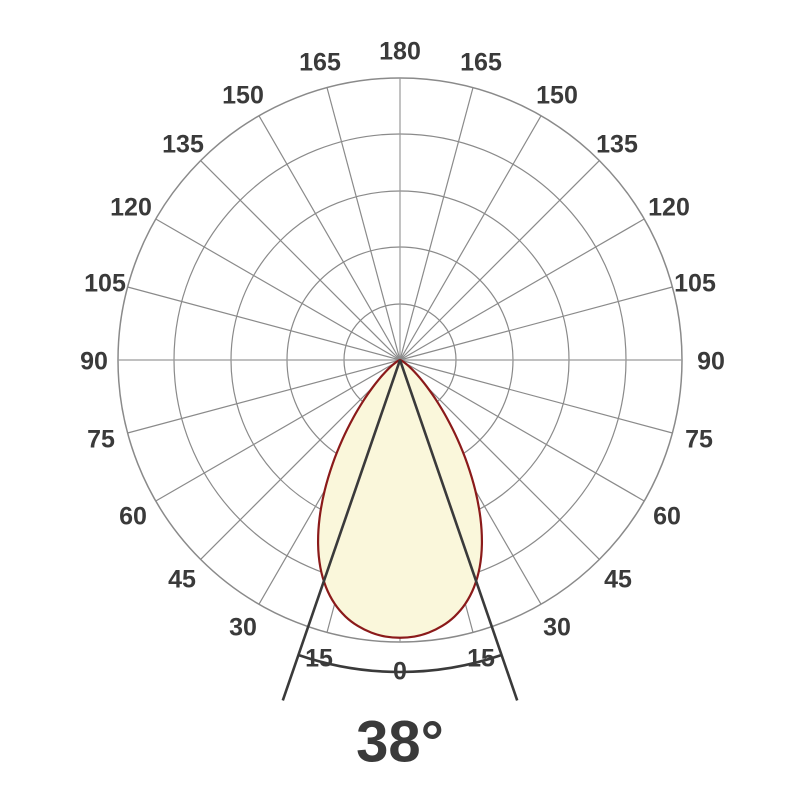 The width and height of the screenshot is (800, 800). I want to click on angle-tick-label: 0, so click(400, 672).